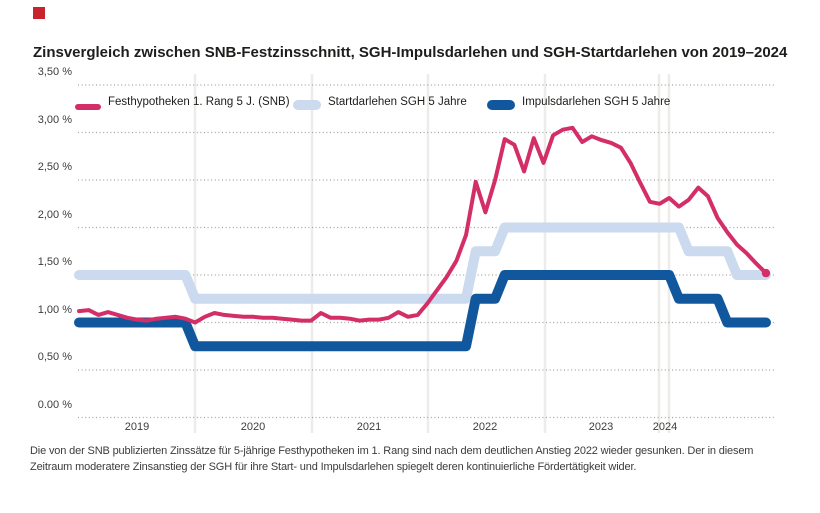 This screenshot has width=820, height=513. What do you see at coordinates (422, 263) in the screenshot?
I see `series-startdarlehen-sgh` at bounding box center [422, 263].